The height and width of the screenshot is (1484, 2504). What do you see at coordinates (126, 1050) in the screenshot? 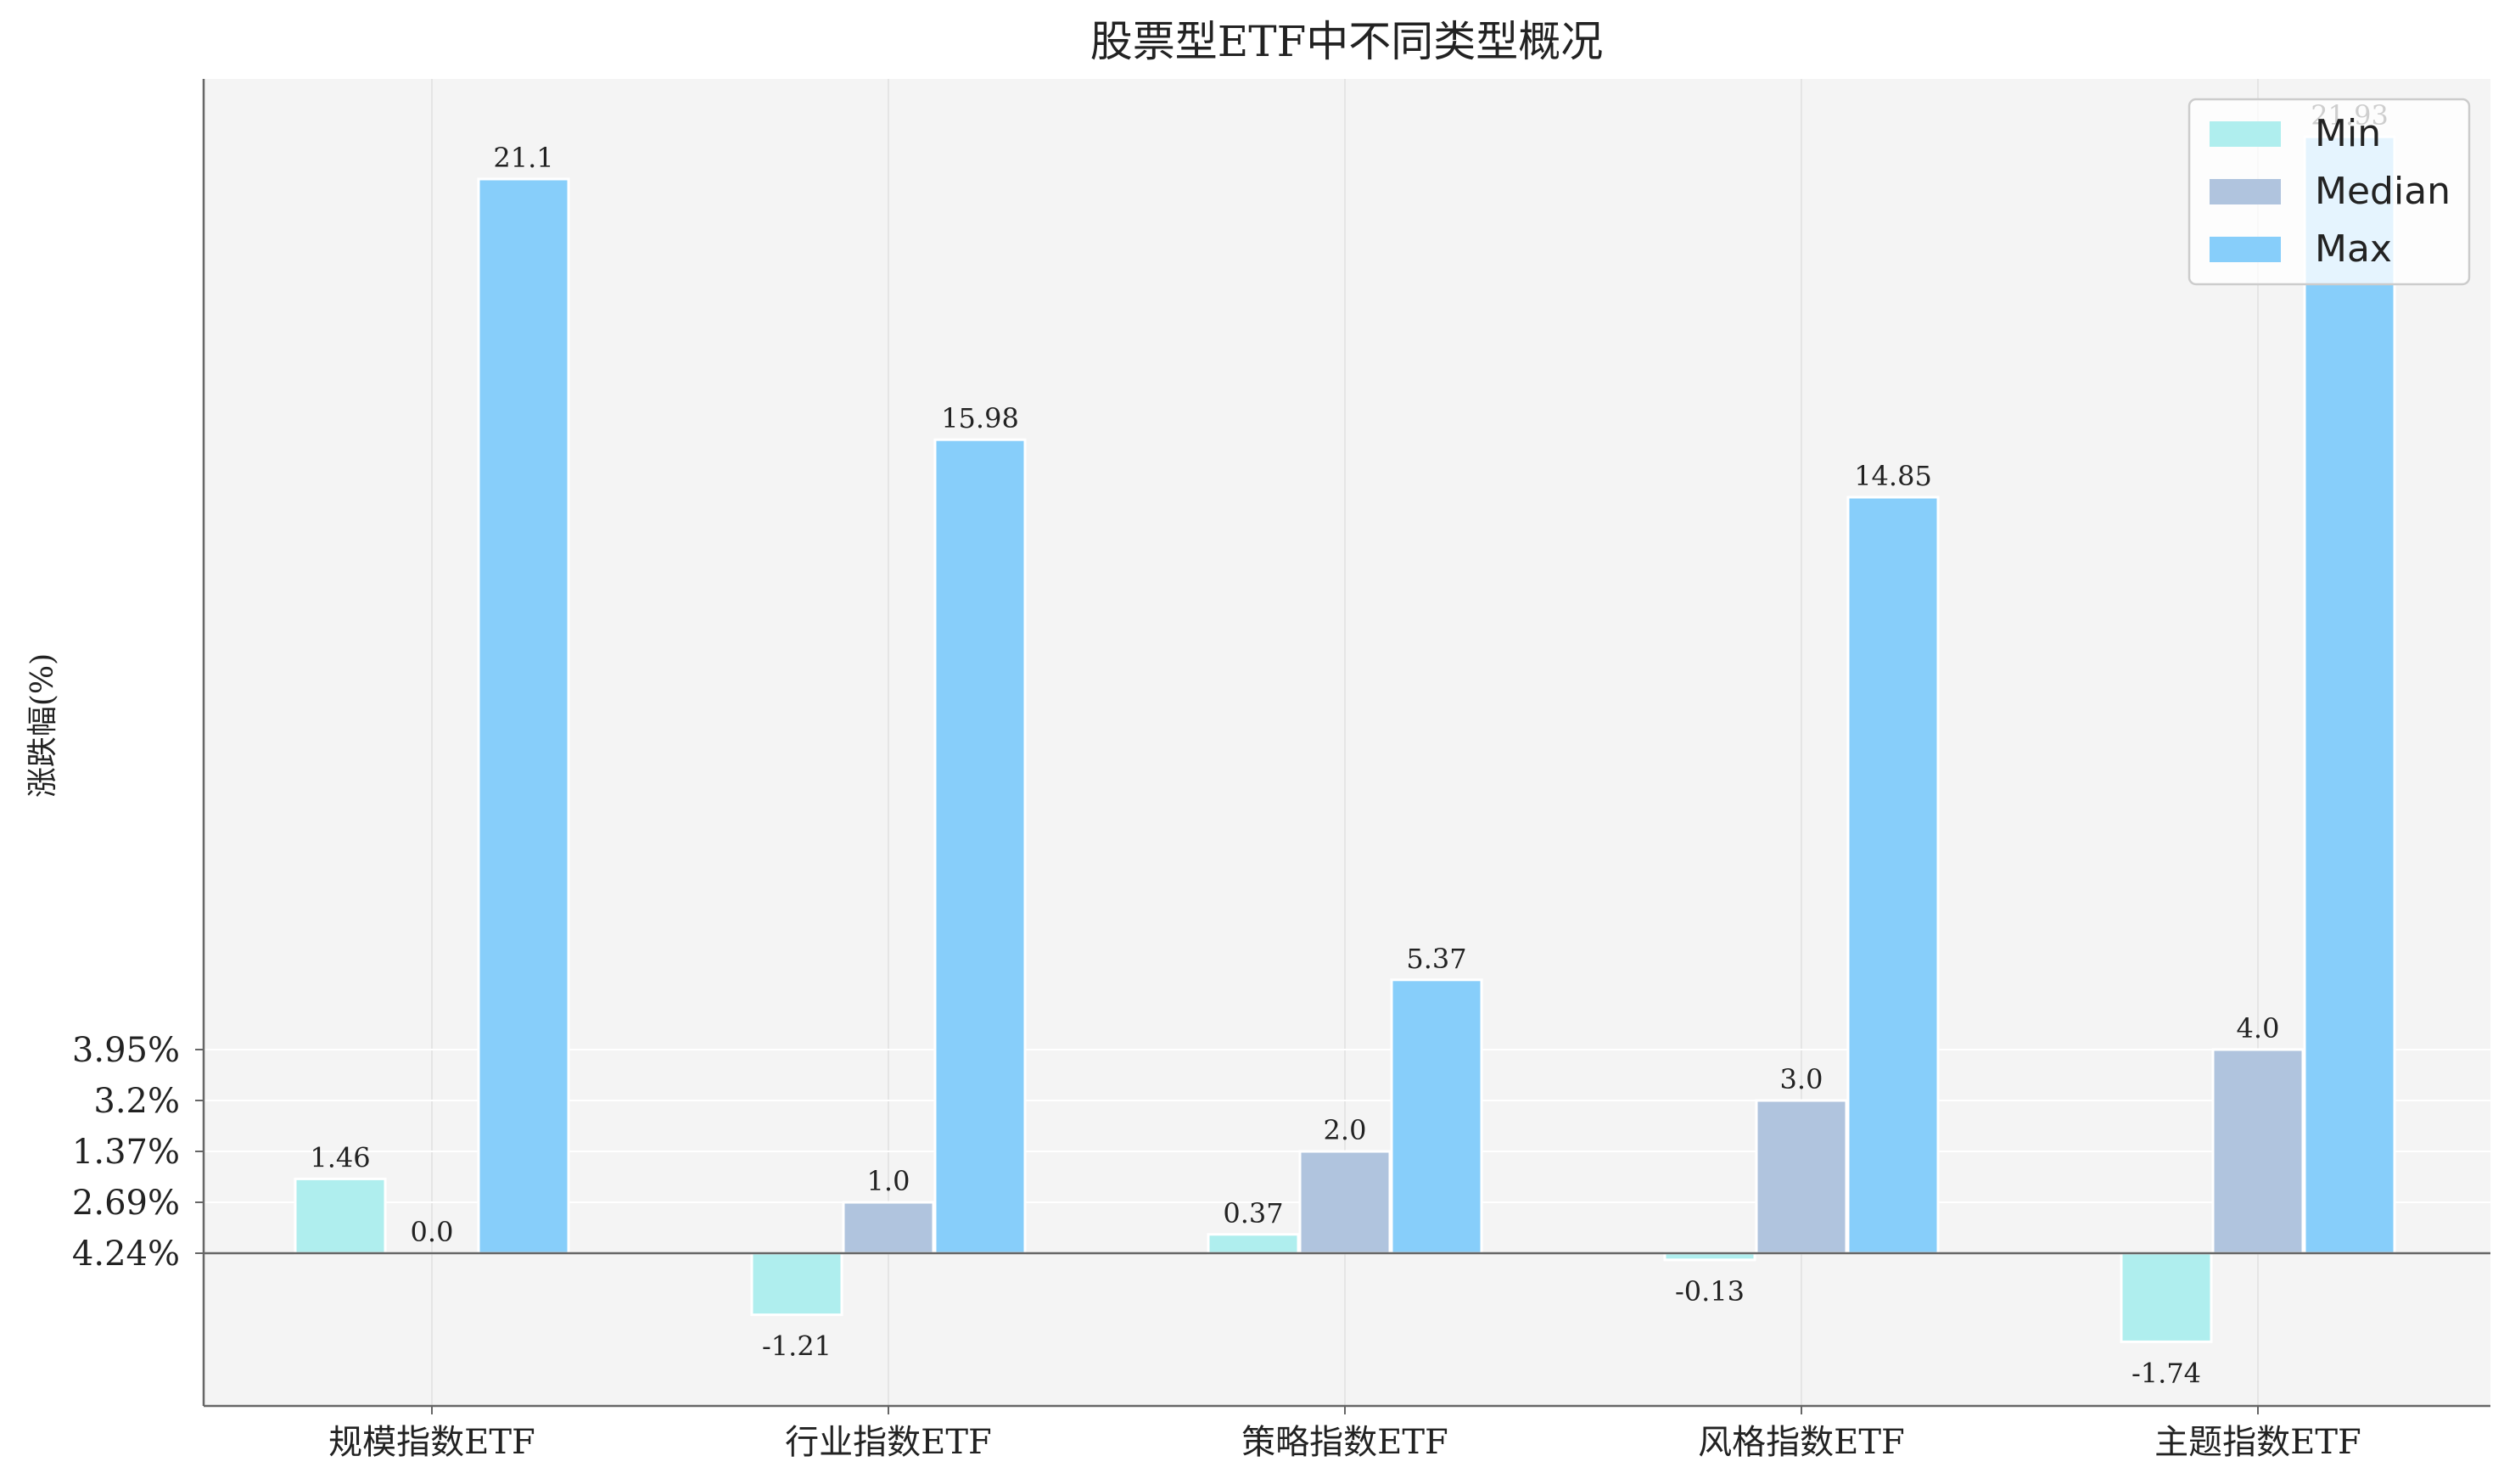
I see `y-tick-label: 3.95%` at bounding box center [126, 1050].